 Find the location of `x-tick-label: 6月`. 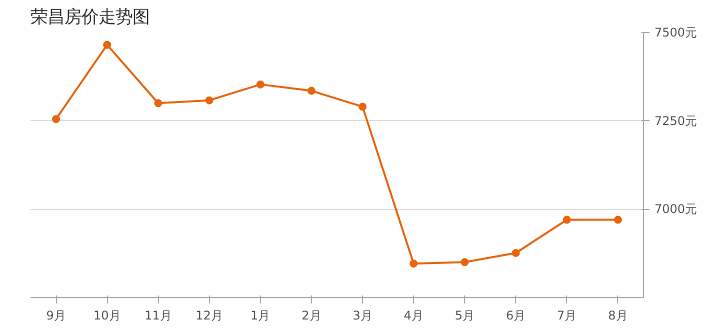

x-tick-label: 6月 is located at coordinates (516, 315).